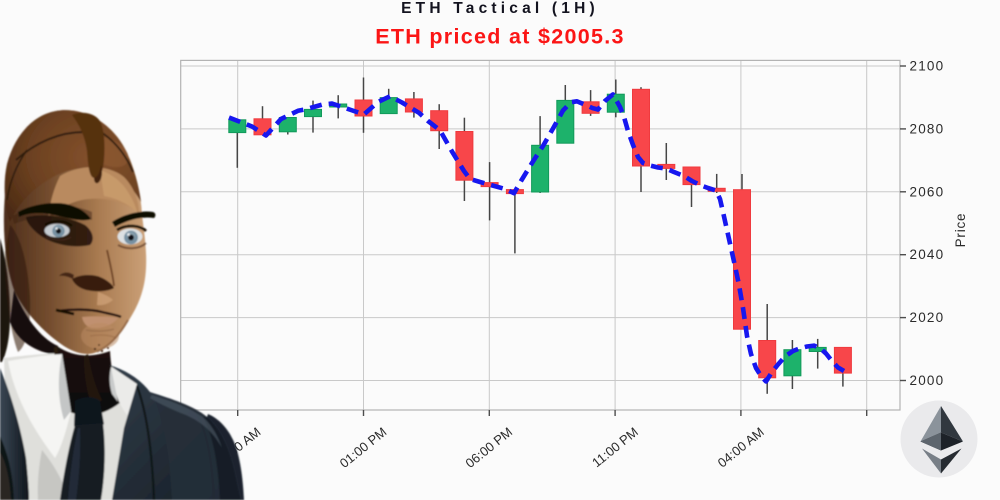 Image resolution: width=1000 pixels, height=500 pixels. Describe the element at coordinates (927, 66) in the screenshot. I see `svg-text: 2100` at that location.